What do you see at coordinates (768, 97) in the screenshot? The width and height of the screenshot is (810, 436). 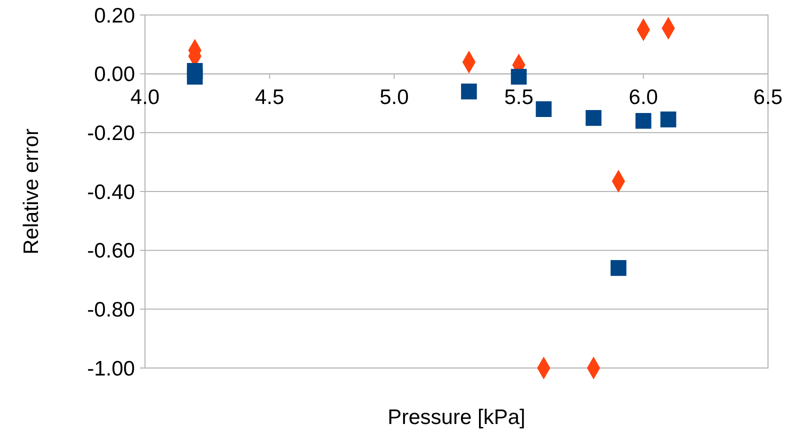 I see `x-tick-label: 6.5` at bounding box center [768, 97].